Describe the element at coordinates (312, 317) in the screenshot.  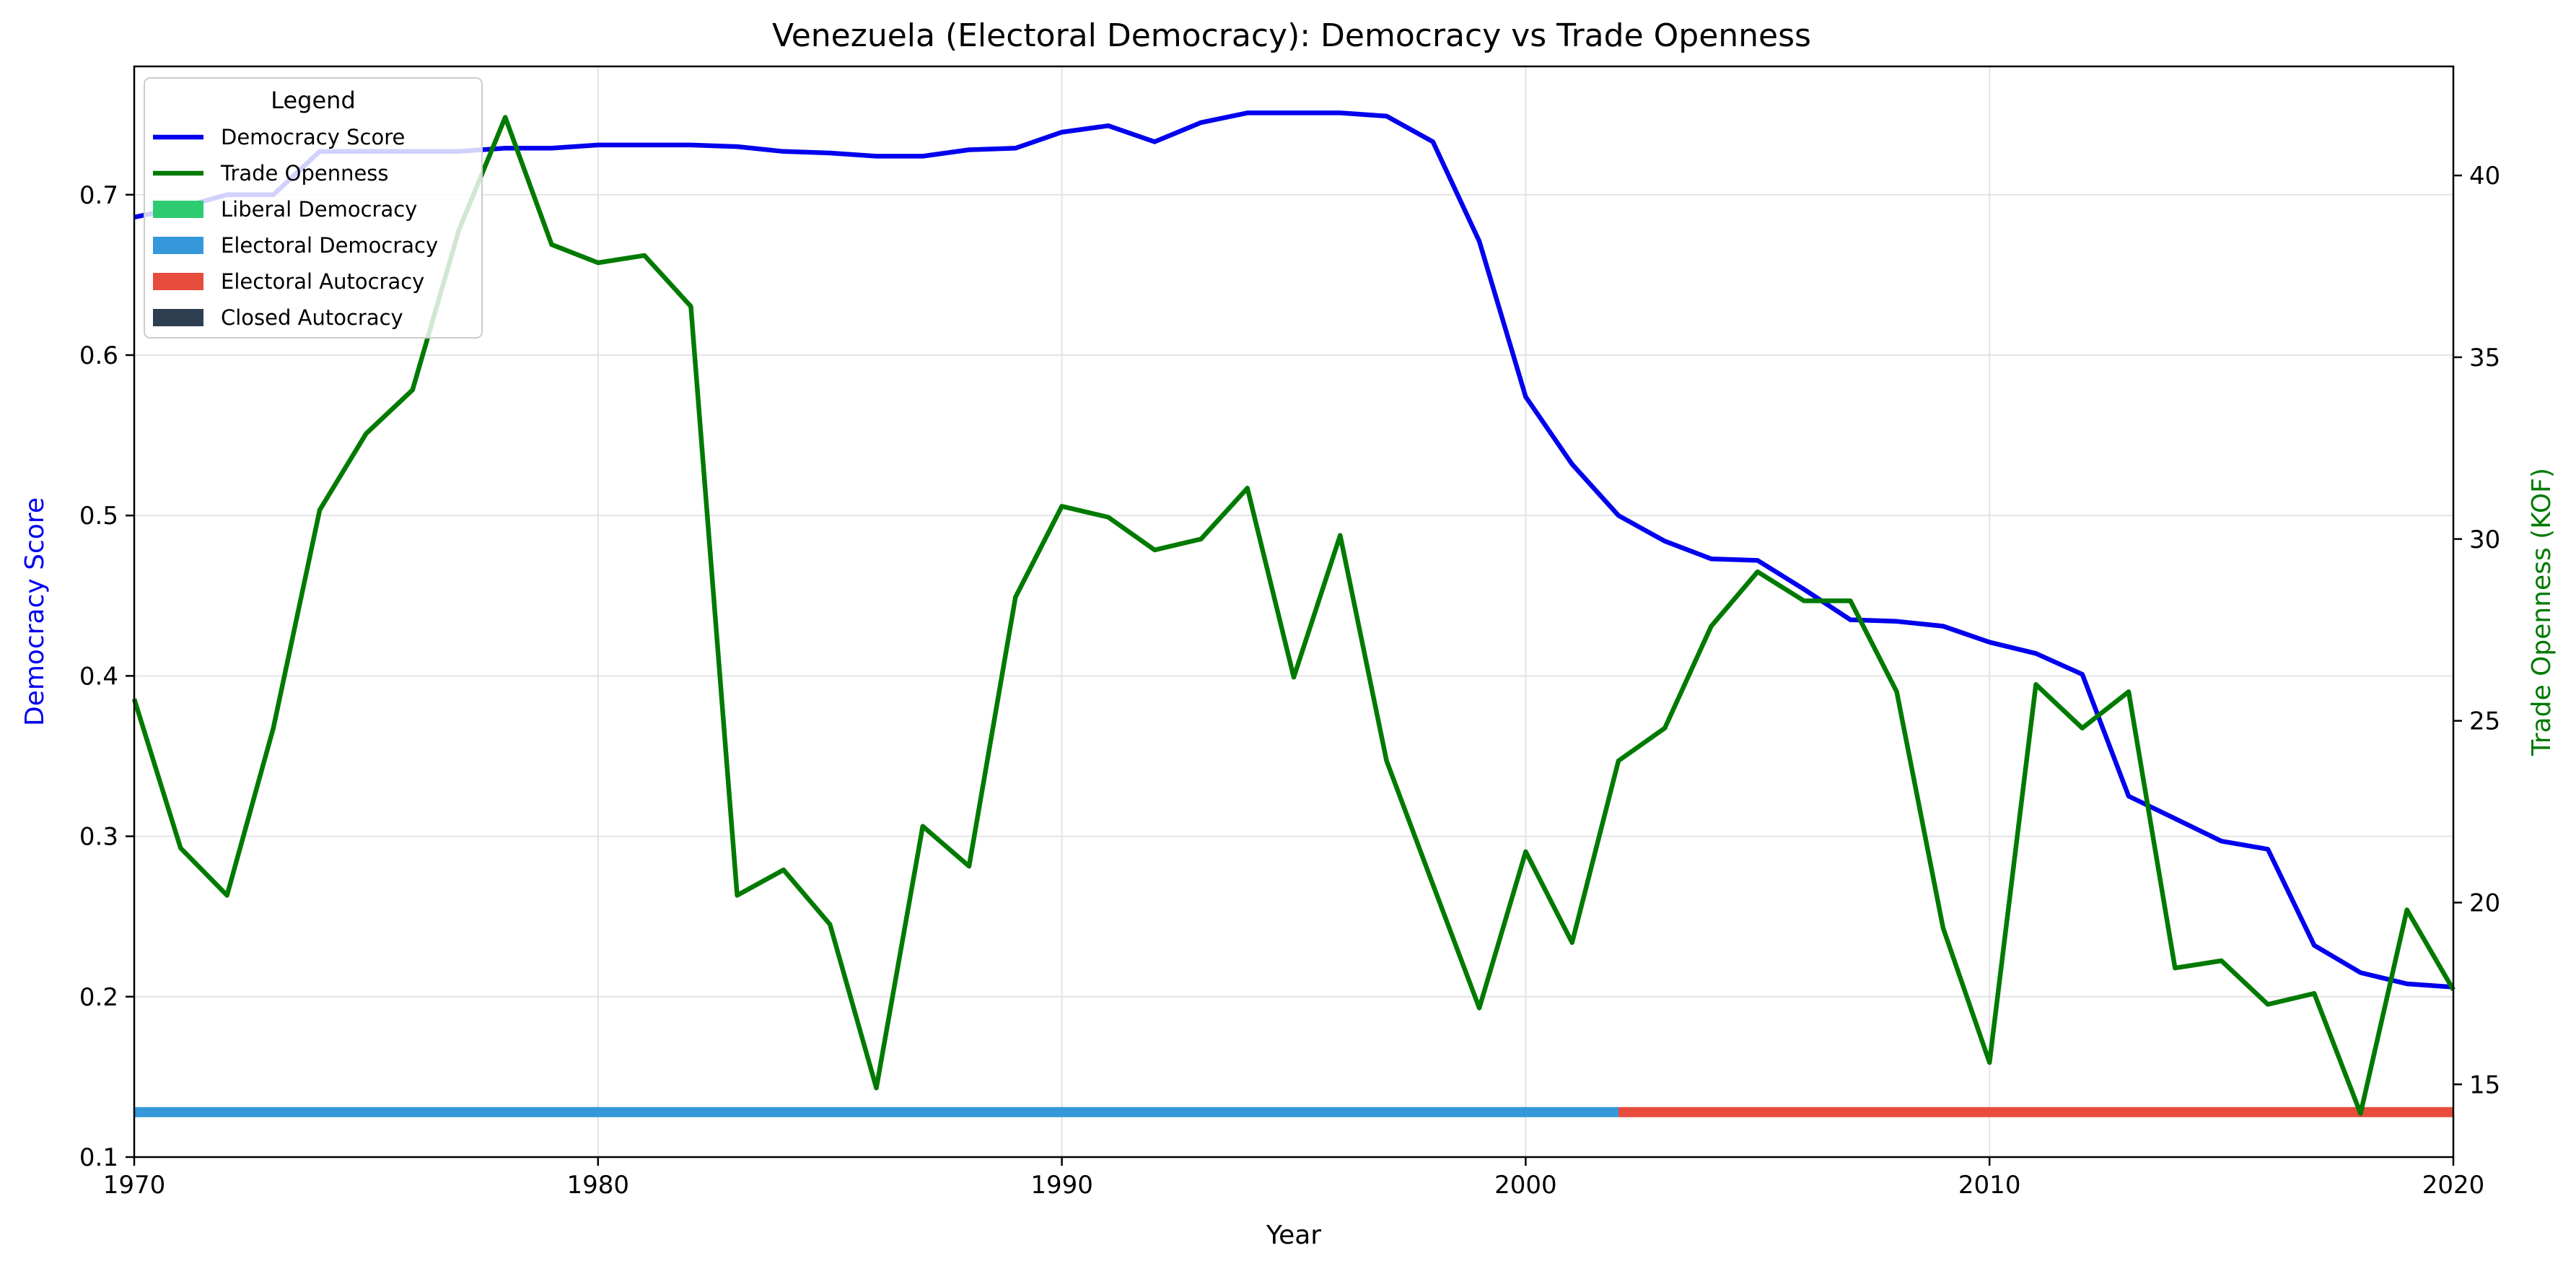
I see `legend-label: Closed Autocracy` at that location.